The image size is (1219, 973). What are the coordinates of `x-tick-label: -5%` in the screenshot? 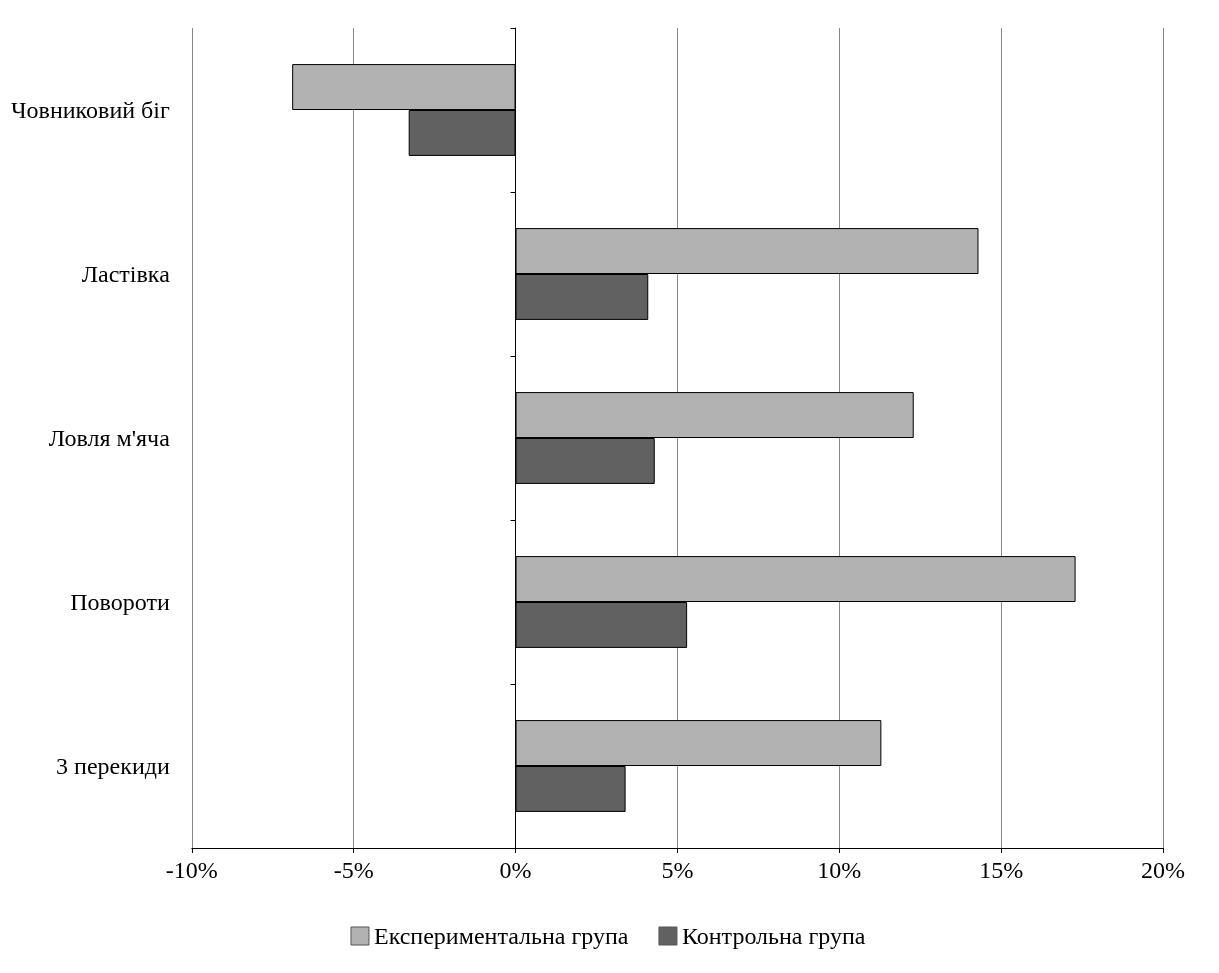 It's located at (353, 870).